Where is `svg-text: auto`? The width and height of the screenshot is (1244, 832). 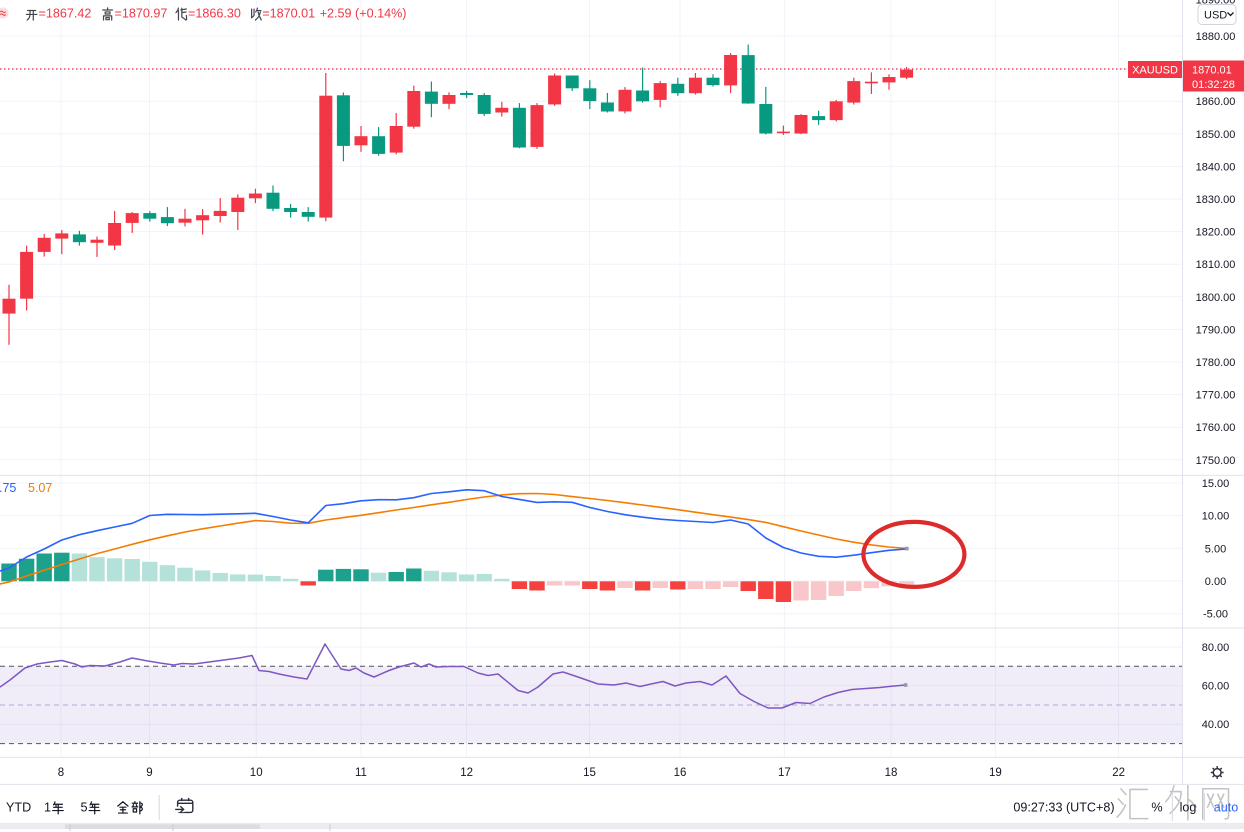 svg-text: auto is located at coordinates (1226, 808).